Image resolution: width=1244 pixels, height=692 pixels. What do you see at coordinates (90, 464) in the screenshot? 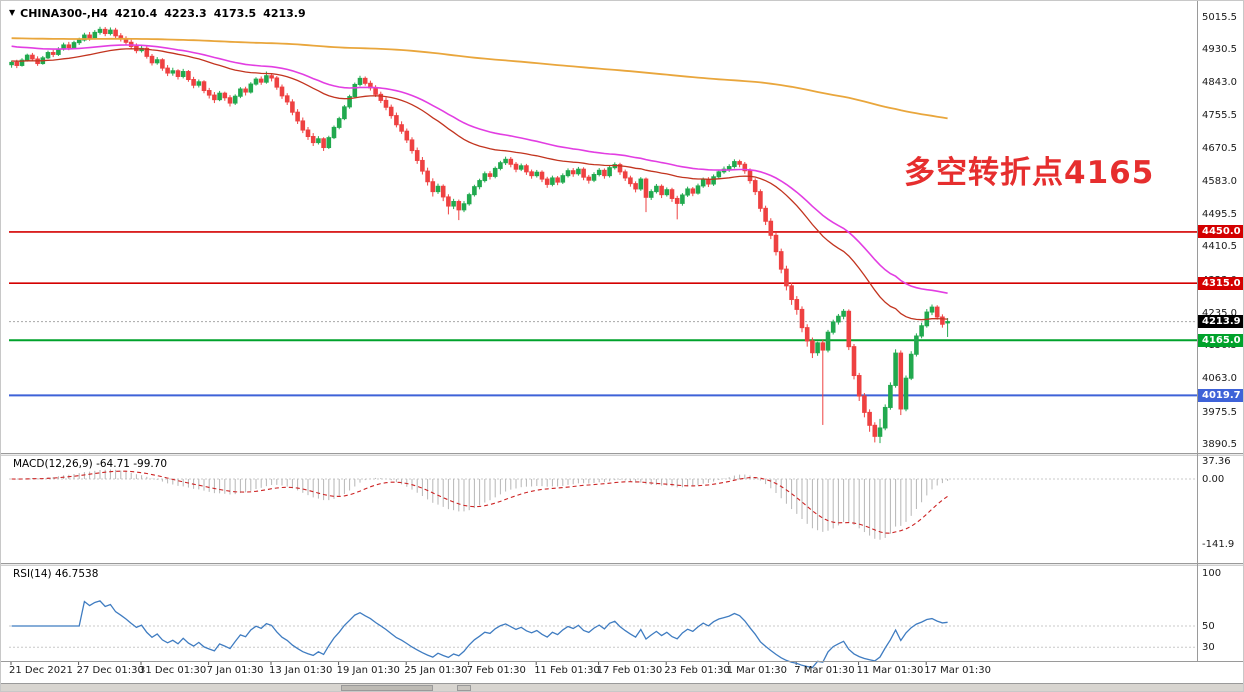
I see `macd-indicator-label: MACD(12,26,9) -64.71 -99.70` at bounding box center [90, 464].